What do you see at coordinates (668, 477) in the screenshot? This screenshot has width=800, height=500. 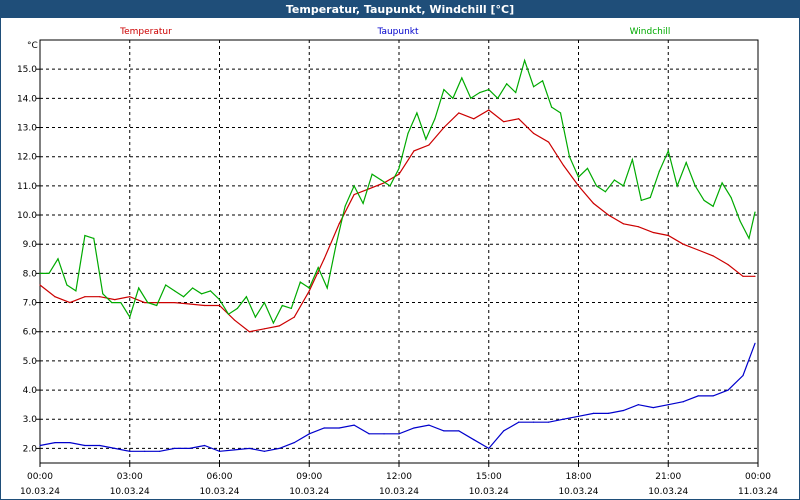 I see `x-tick-time: 21:00` at bounding box center [668, 477].